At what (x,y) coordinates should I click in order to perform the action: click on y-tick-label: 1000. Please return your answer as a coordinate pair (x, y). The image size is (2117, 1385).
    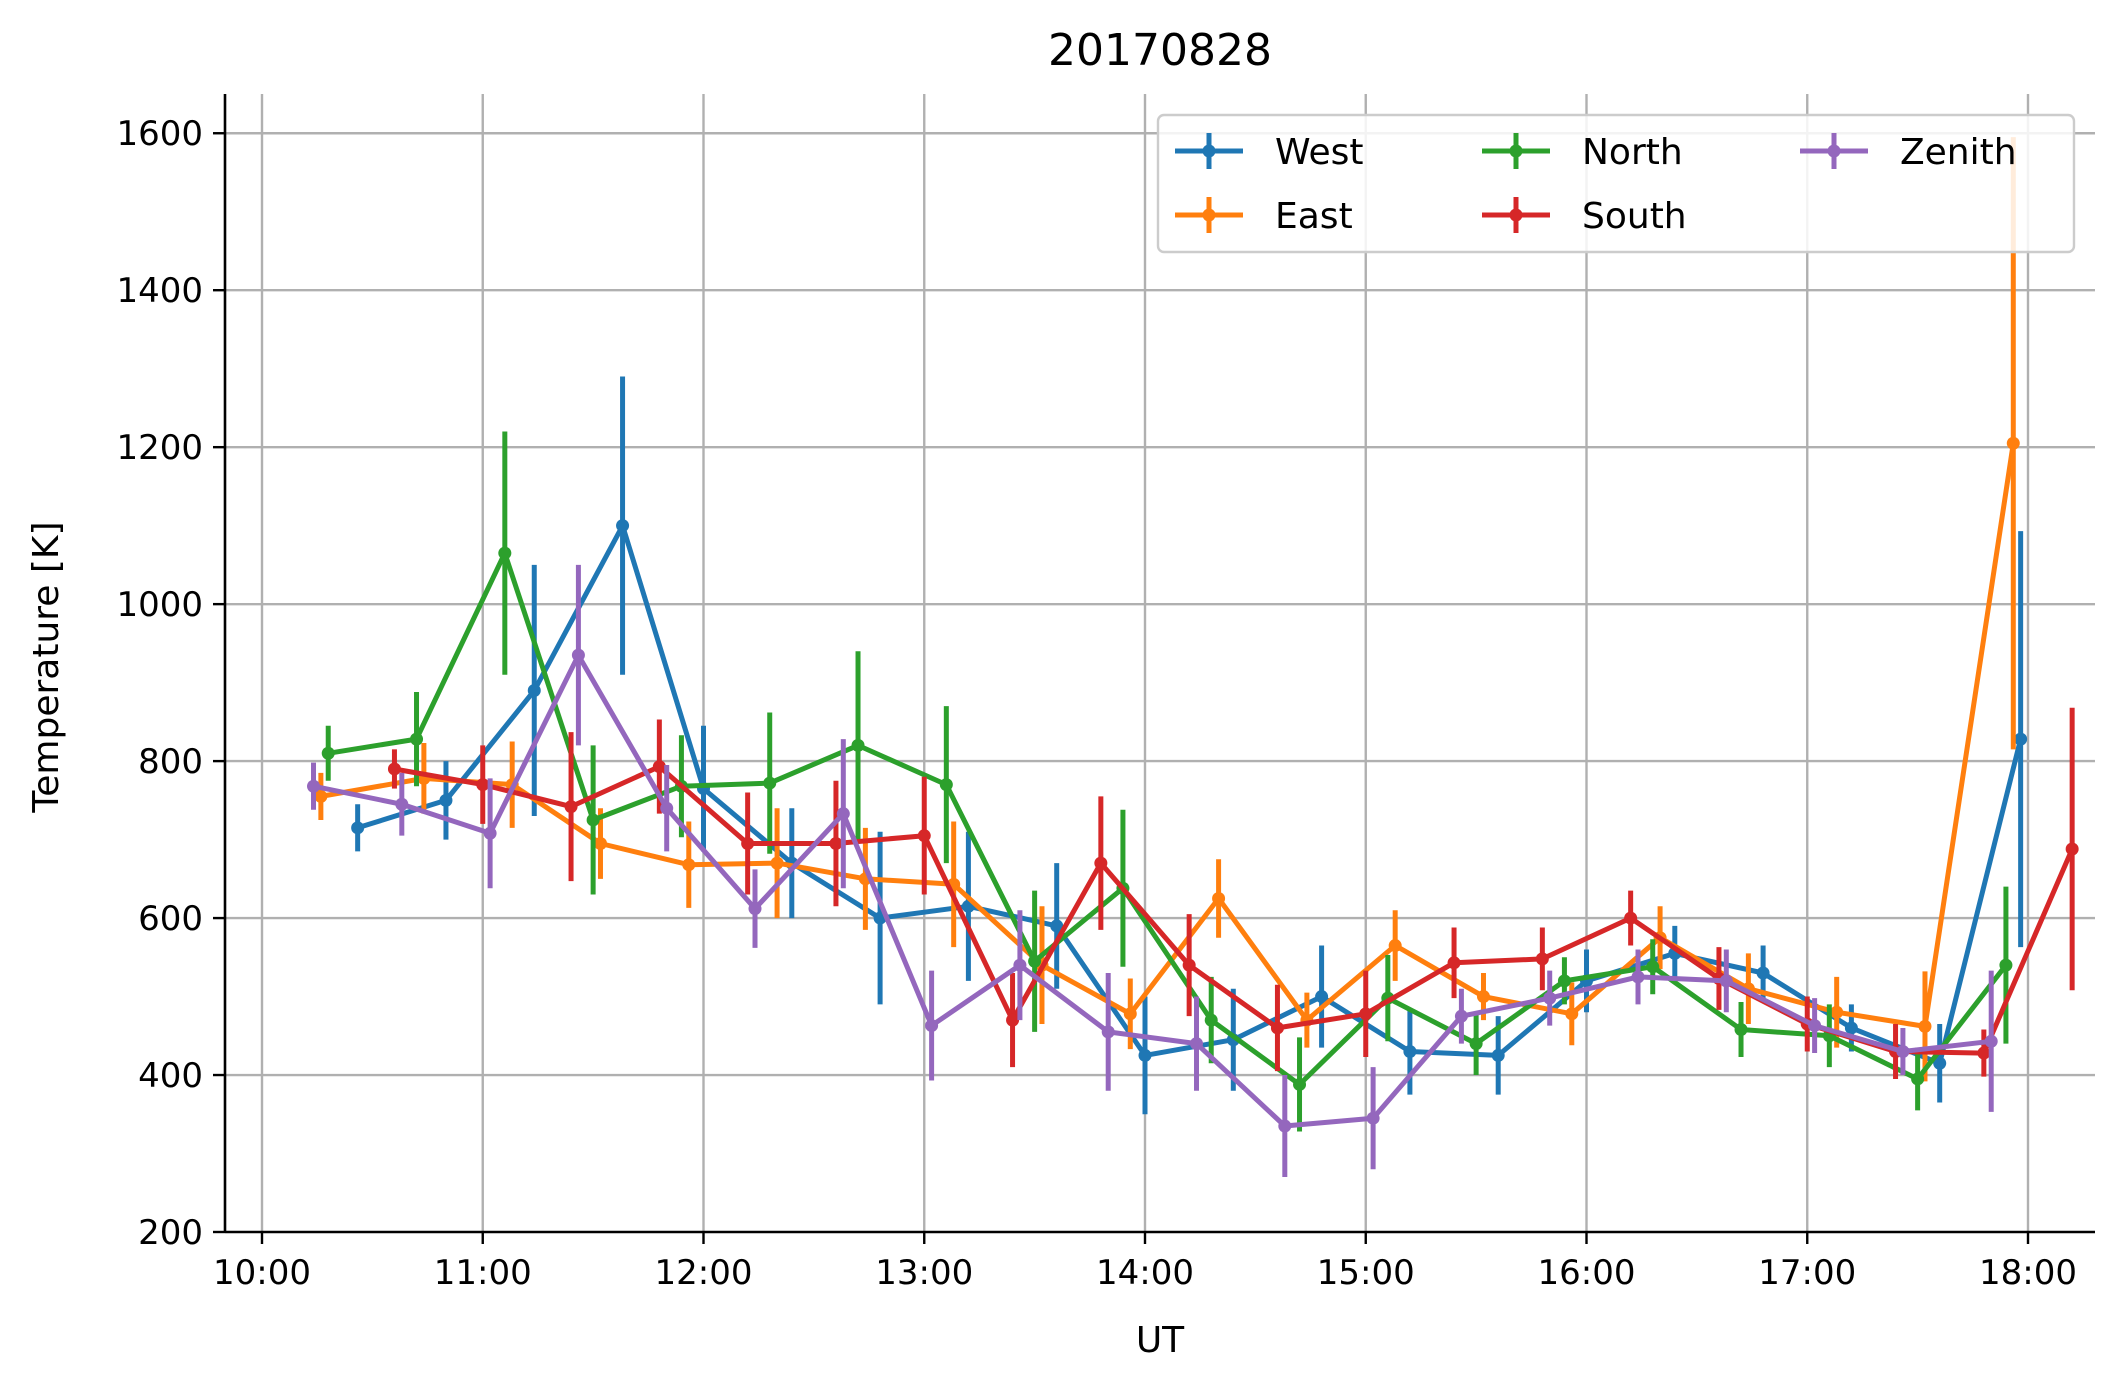
    Looking at the image, I should click on (159, 605).